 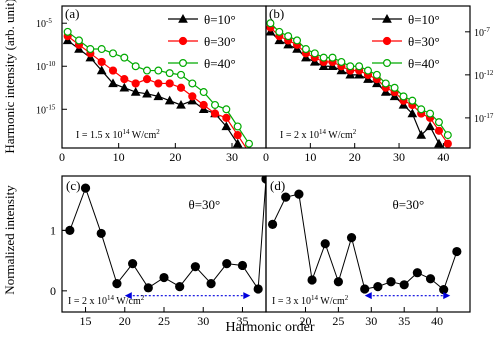 What do you see at coordinates (232, 157) in the screenshot?
I see `x-tick-label-a-3: 30` at bounding box center [232, 157].